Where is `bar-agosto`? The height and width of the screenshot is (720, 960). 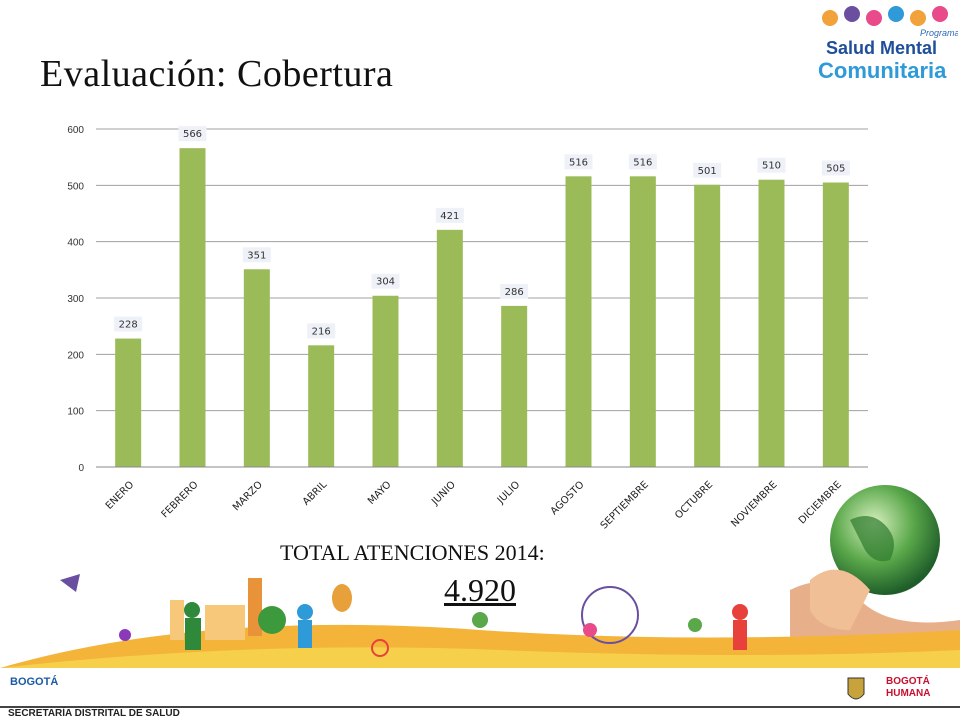
bar-agosto is located at coordinates (578, 321).